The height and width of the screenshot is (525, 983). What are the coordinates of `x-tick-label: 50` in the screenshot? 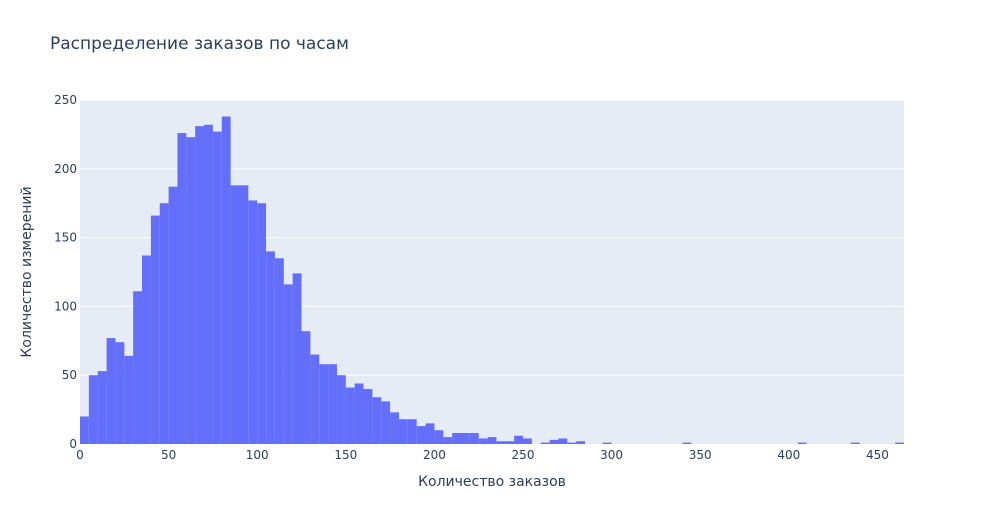 It's located at (168, 455).